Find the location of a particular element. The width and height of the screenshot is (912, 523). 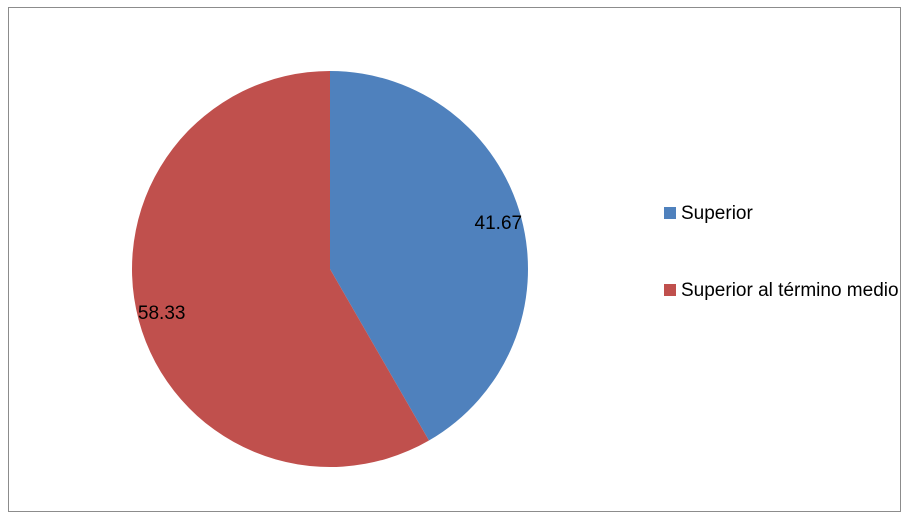

data-label-superior: 41.67 is located at coordinates (499, 223).